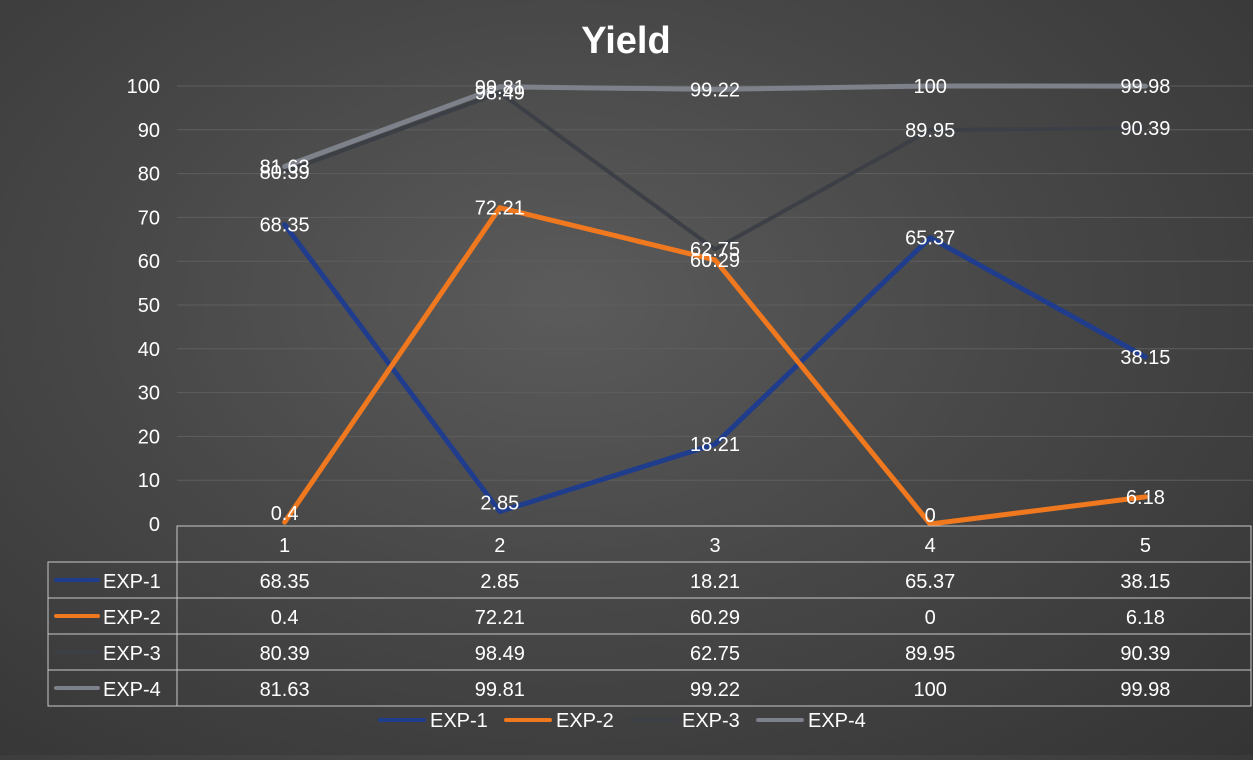 The height and width of the screenshot is (760, 1253). What do you see at coordinates (285, 618) in the screenshot?
I see `table-cell-exp-2-1: 0.4` at bounding box center [285, 618].